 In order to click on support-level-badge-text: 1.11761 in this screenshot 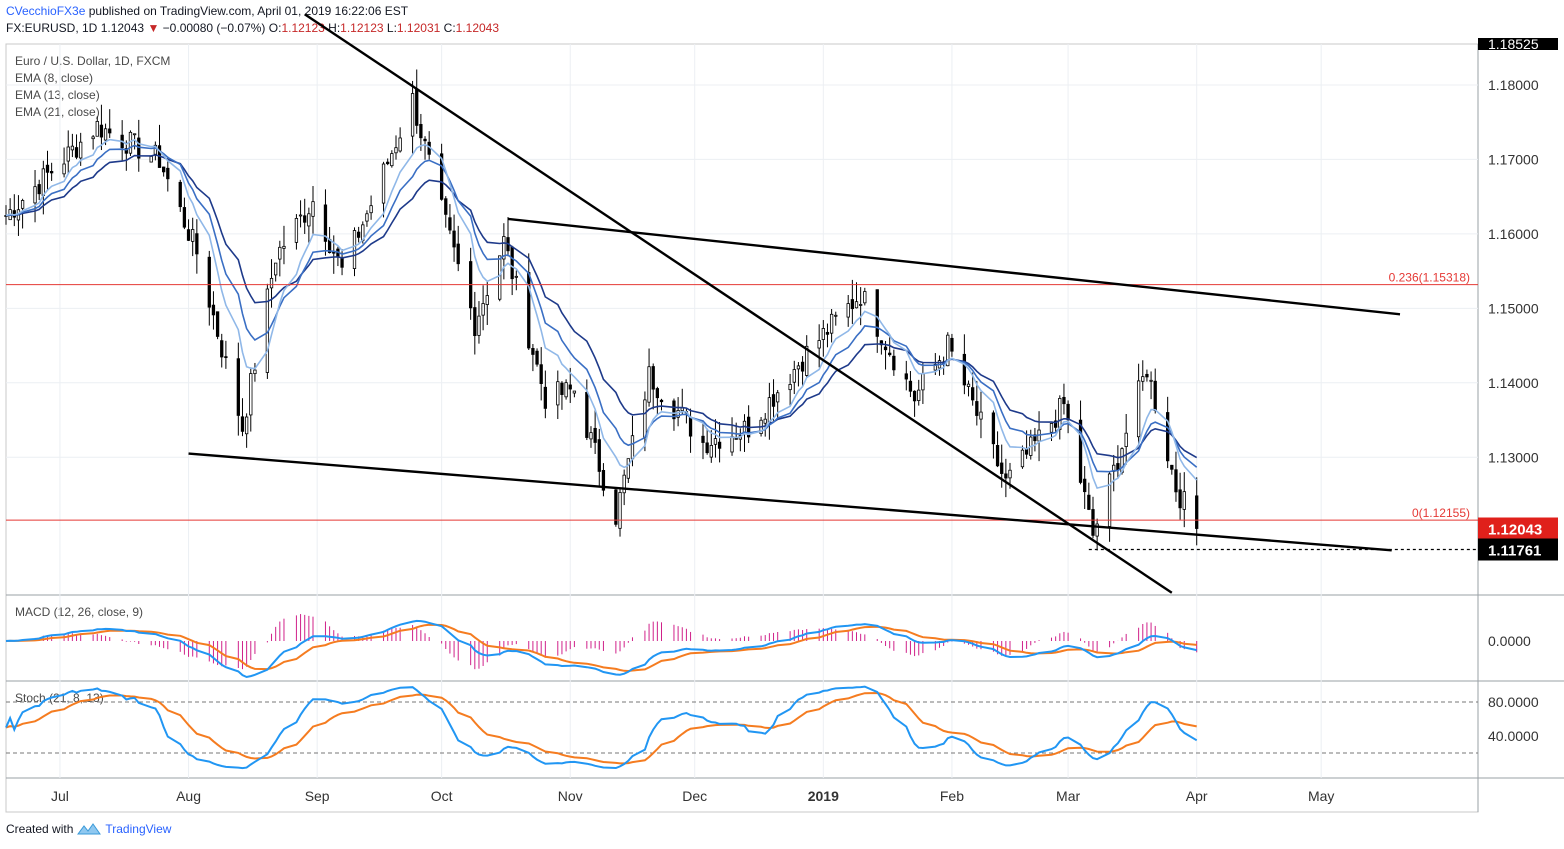, I will do `click(1514, 551)`.